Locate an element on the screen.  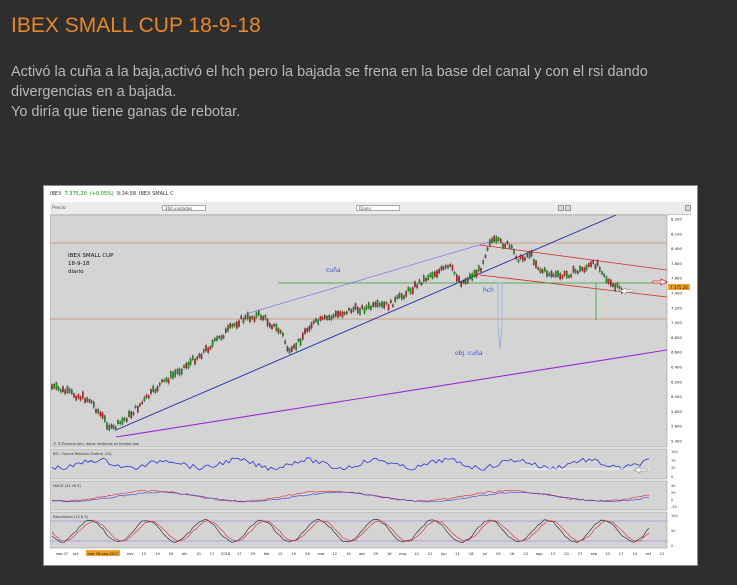
x-axis-tick: 18 is located at coordinates (471, 554).